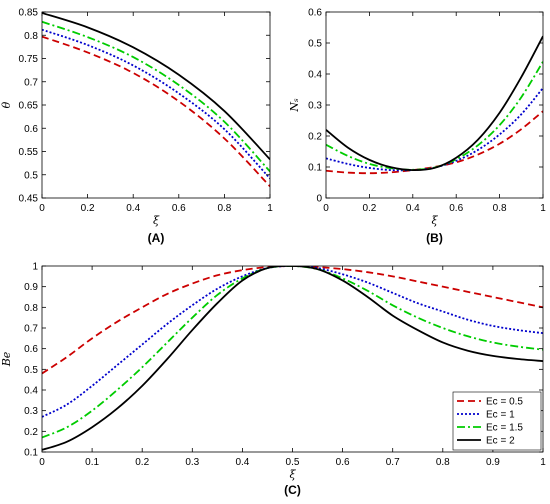 Image resolution: width=550 pixels, height=504 pixels. What do you see at coordinates (319, 199) in the screenshot?
I see `y-tick-label-0: 0` at bounding box center [319, 199].